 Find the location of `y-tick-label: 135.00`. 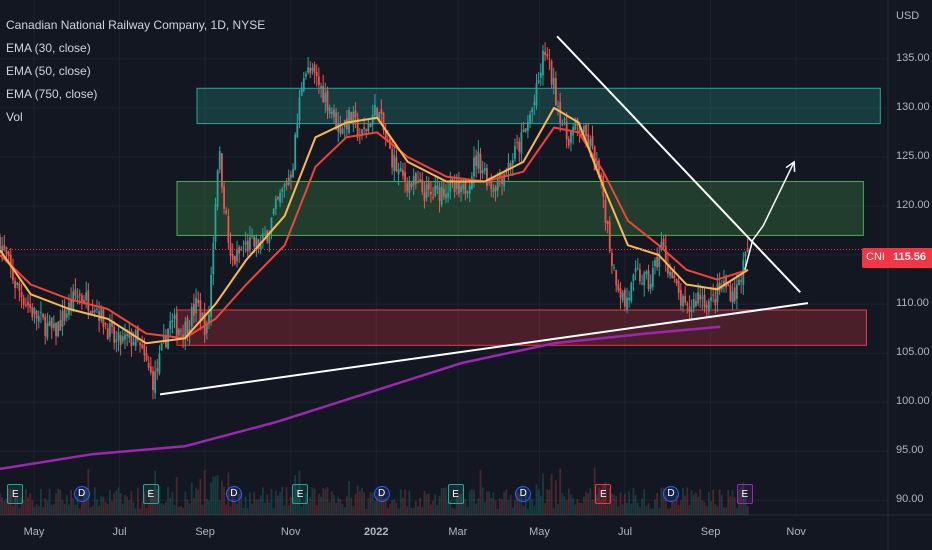

y-tick-label: 135.00 is located at coordinates (913, 57).